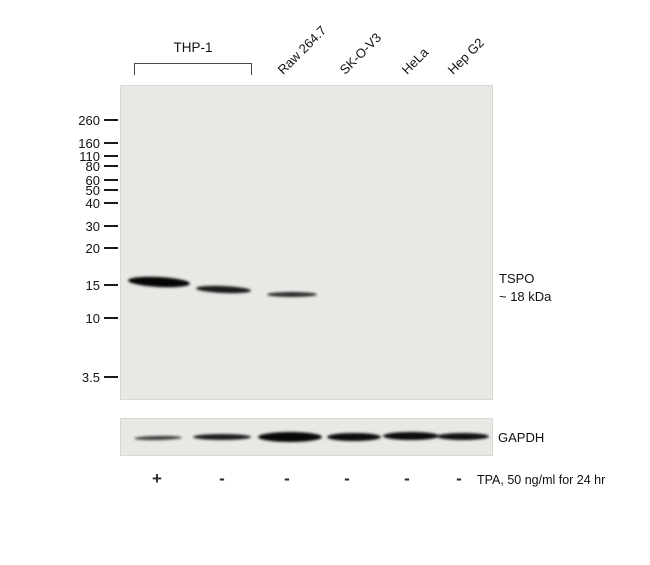 The height and width of the screenshot is (565, 650). Describe the element at coordinates (292, 294) in the screenshot. I see `tspo-band-lane3` at that location.